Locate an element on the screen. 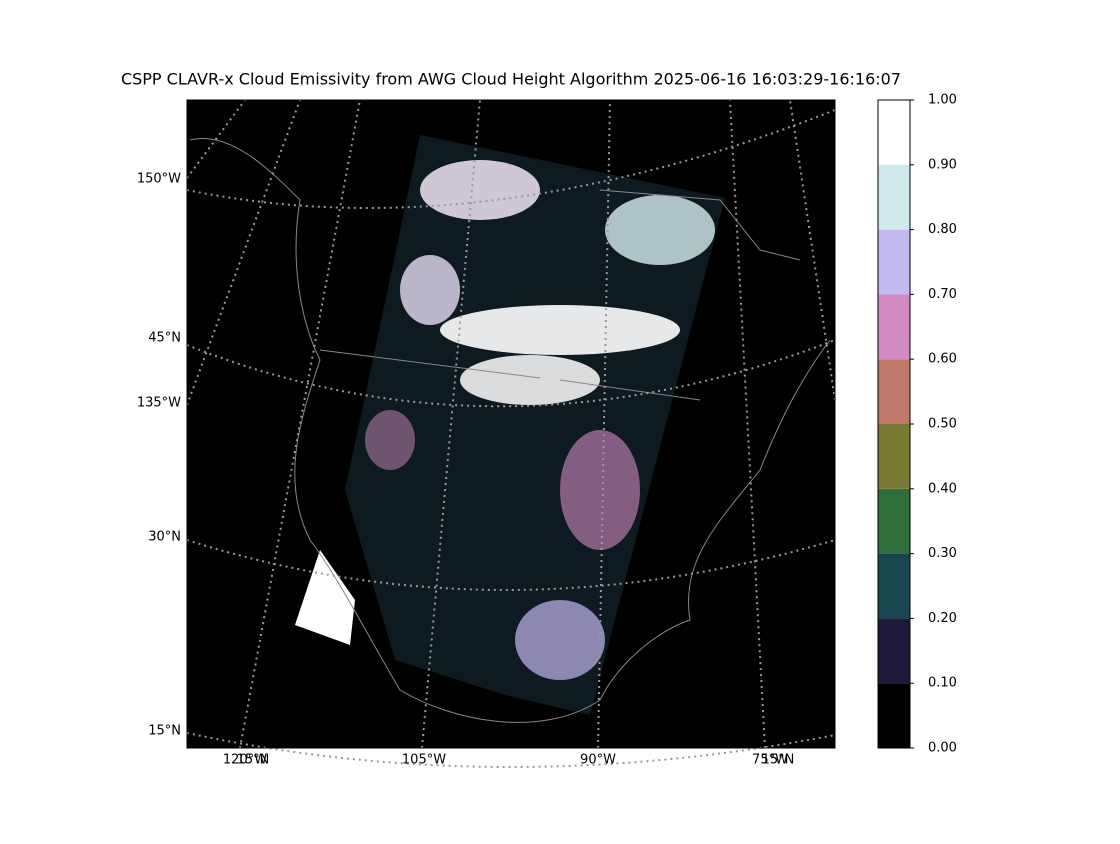  lat-lon-label: 30°N is located at coordinates (164, 537).